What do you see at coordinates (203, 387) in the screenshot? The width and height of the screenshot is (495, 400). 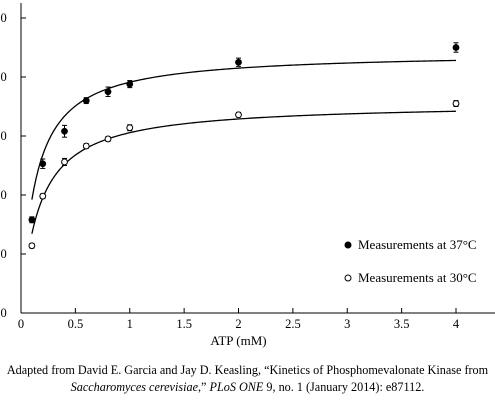 I see `caption-punctuation: ,”` at bounding box center [203, 387].